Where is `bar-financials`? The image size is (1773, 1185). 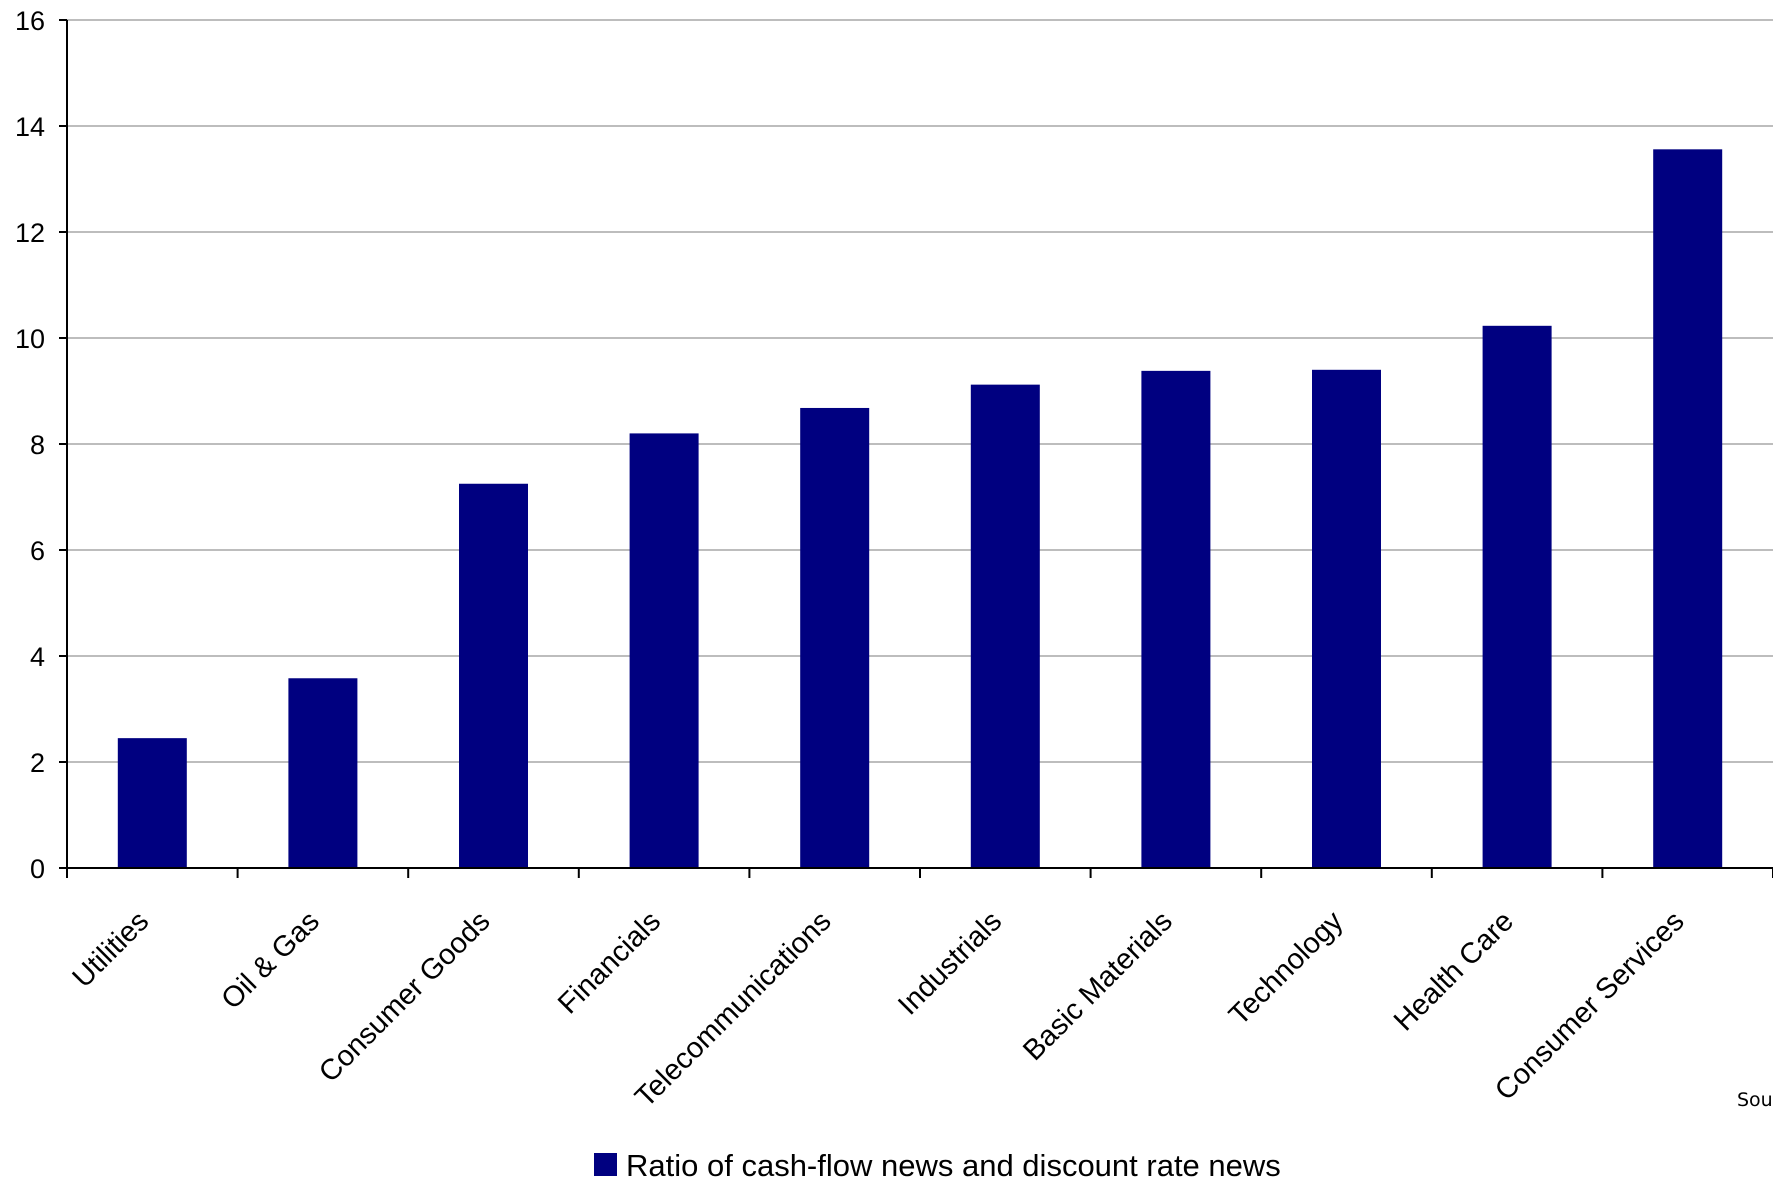
bar-financials is located at coordinates (664, 650).